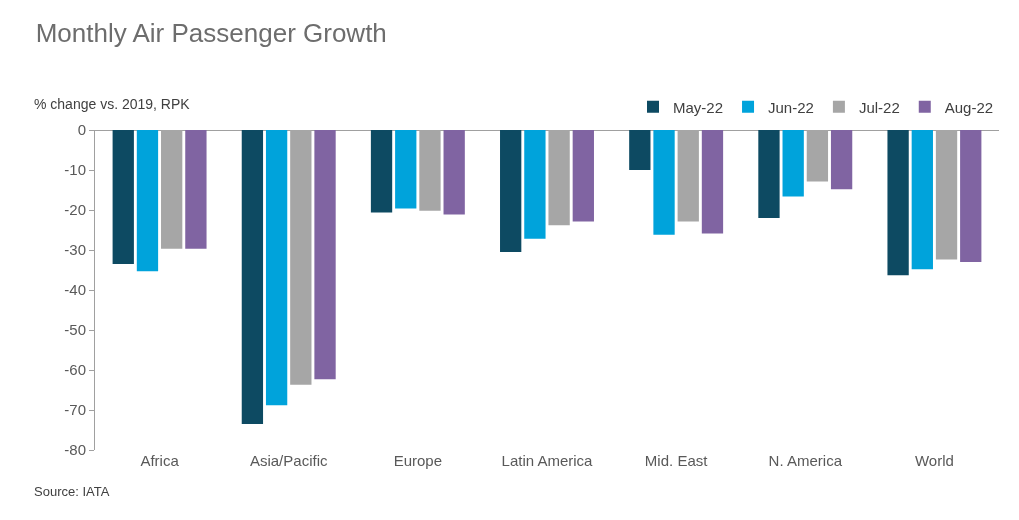 This screenshot has height=520, width=1019. What do you see at coordinates (81, 130) in the screenshot?
I see `y-tick-label: 0` at bounding box center [81, 130].